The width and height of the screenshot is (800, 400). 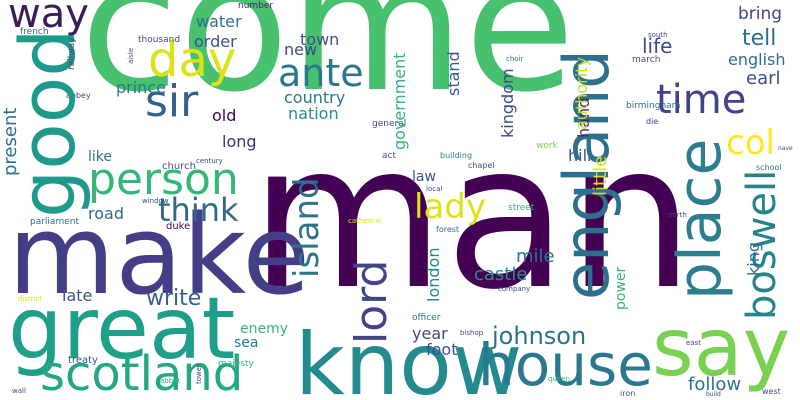 What do you see at coordinates (652, 121) in the screenshot?
I see `word-die: die` at bounding box center [652, 121].